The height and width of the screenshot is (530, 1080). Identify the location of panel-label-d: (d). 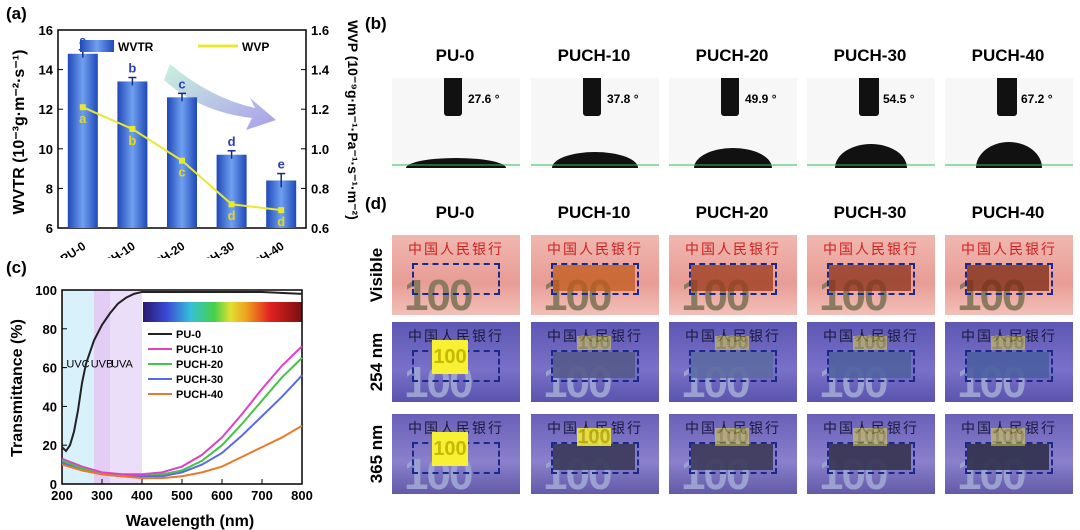
(376, 203).